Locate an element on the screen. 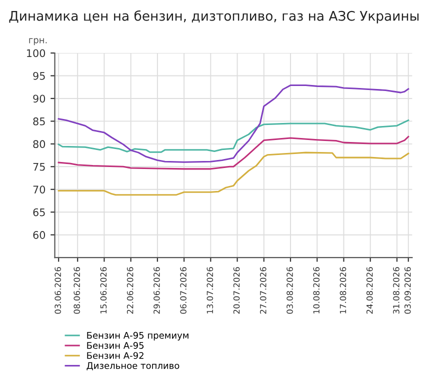 This screenshot has height=376, width=428. y-tick-label: 65 is located at coordinates (39, 212).